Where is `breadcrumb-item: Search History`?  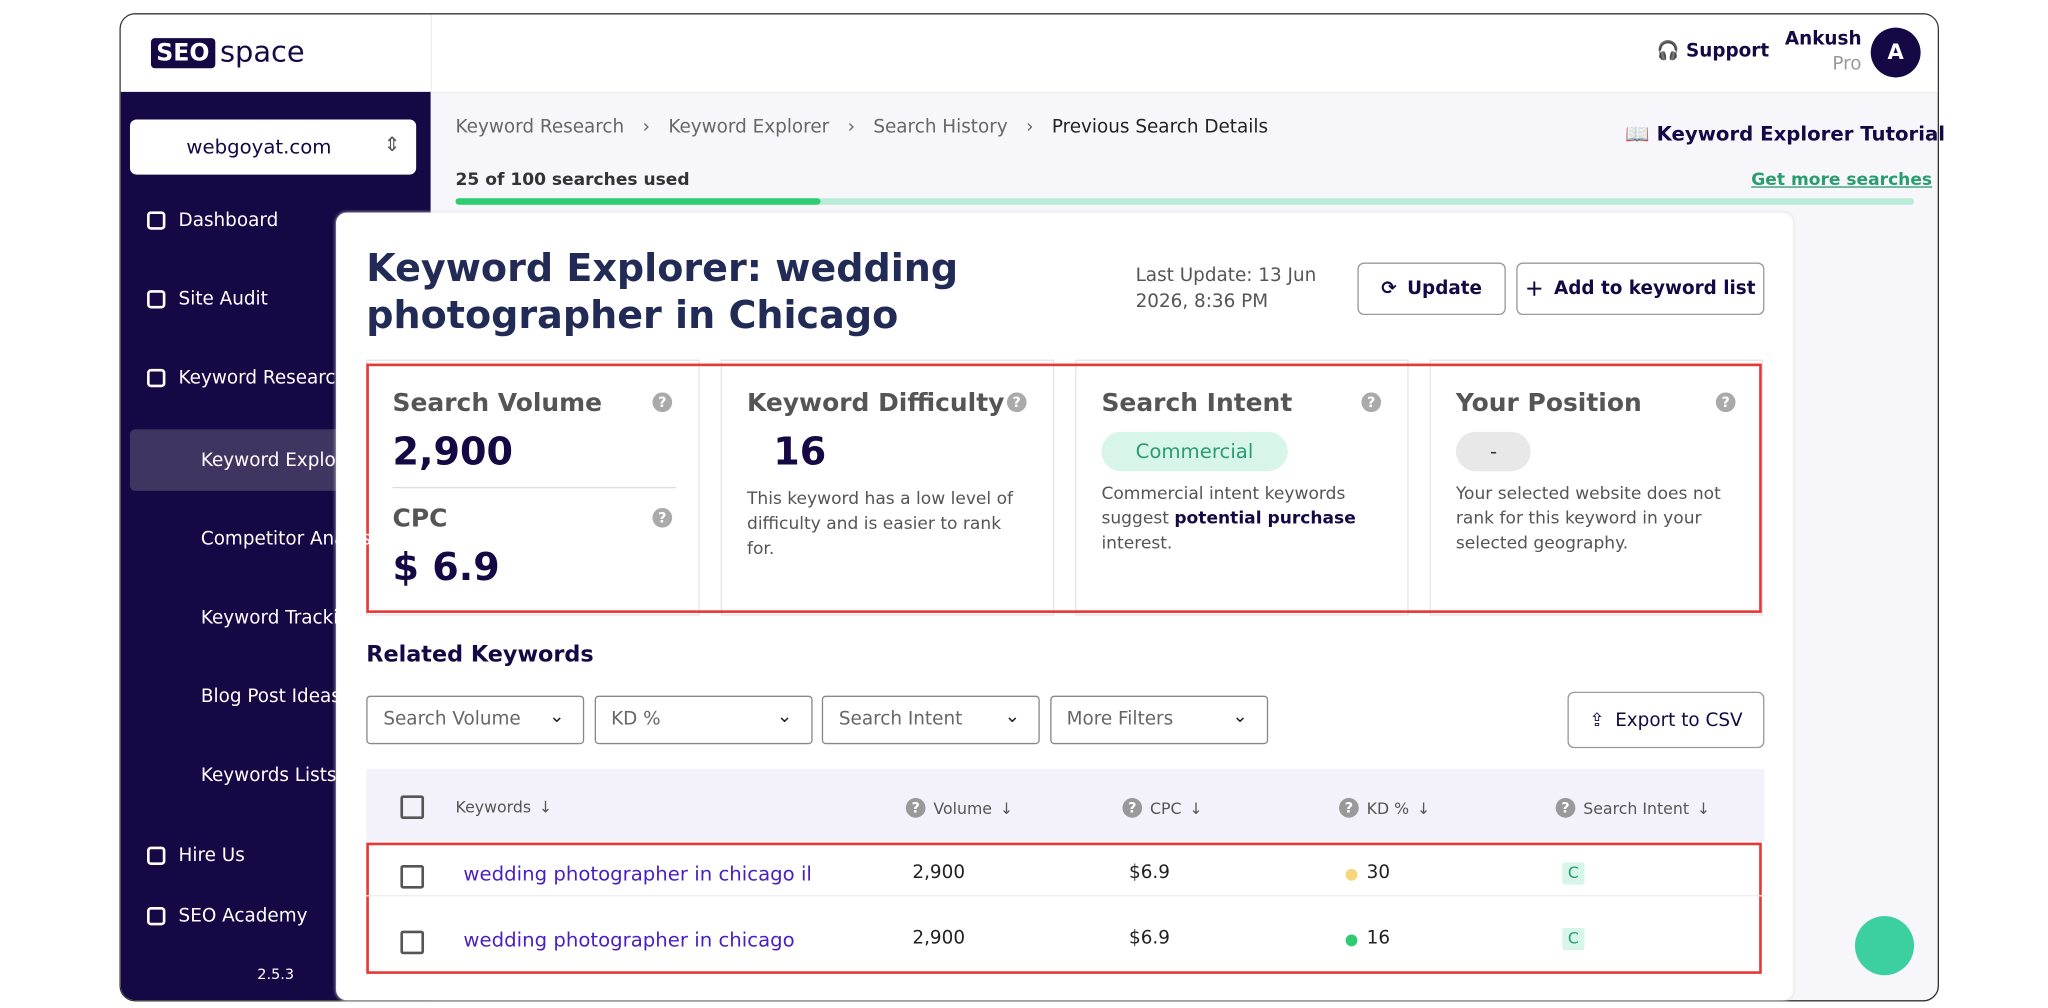 breadcrumb-item: Search History is located at coordinates (940, 127).